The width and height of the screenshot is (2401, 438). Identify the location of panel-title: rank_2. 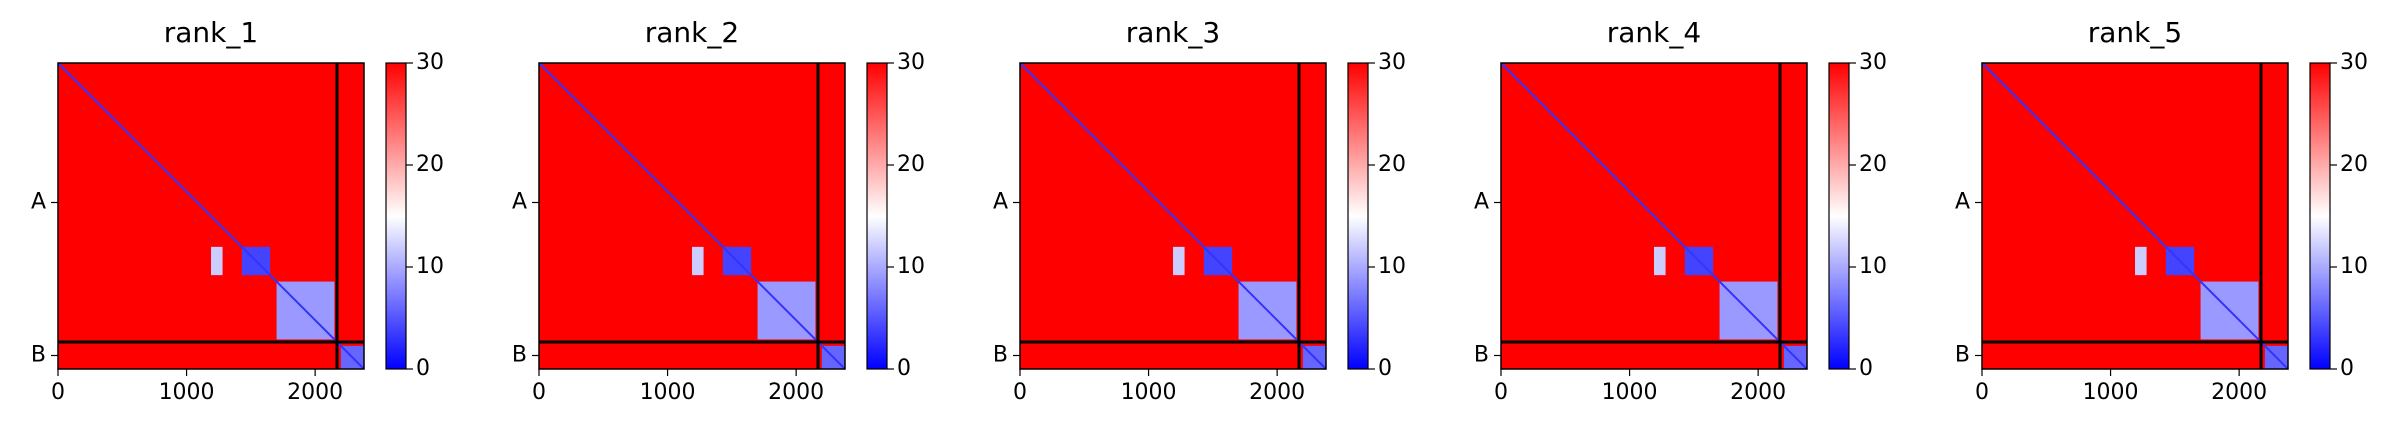
(692, 32).